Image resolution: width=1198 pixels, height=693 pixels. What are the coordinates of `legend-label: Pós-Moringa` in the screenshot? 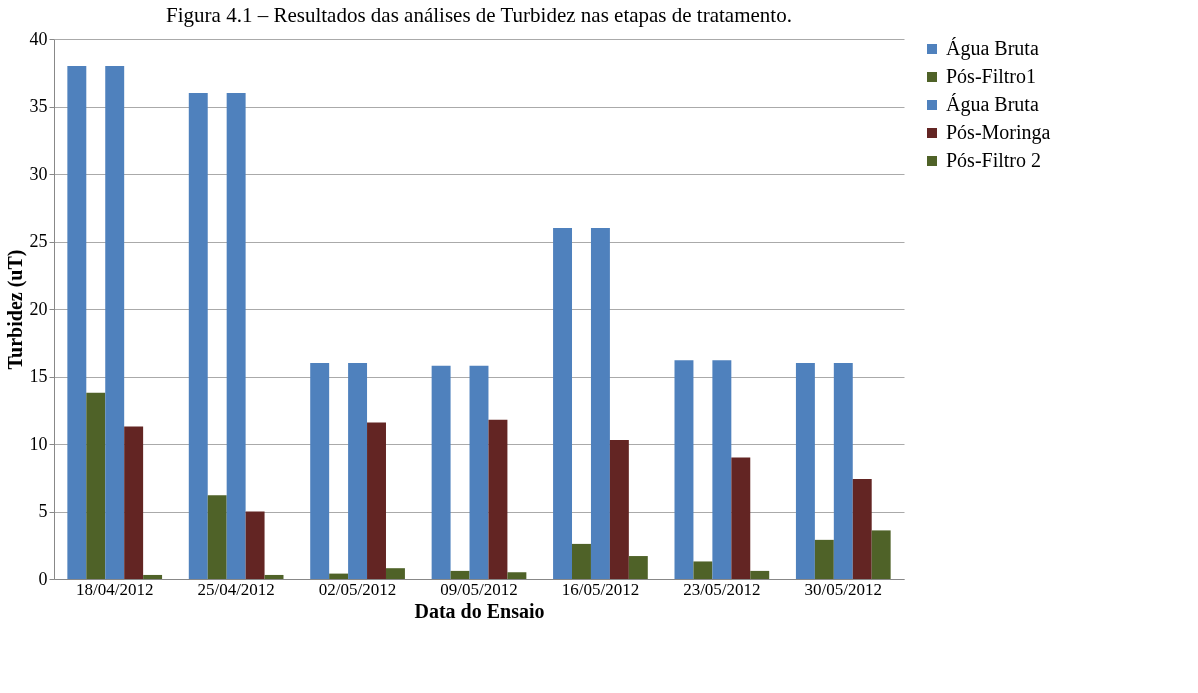 It's located at (998, 132).